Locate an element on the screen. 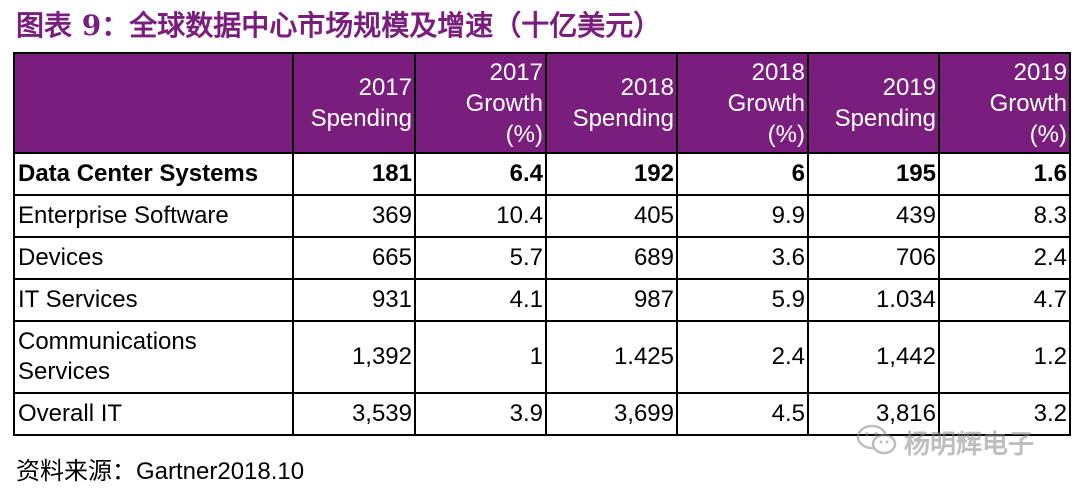 Image resolution: width=1080 pixels, height=492 pixels. cell-2017-spending: 3,539 is located at coordinates (354, 414).